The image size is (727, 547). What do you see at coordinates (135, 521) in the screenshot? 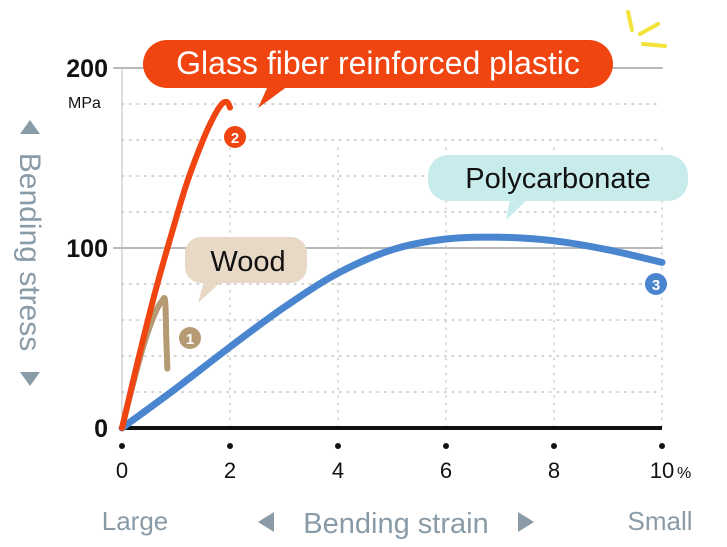
I see `x-end-left-label: Large` at bounding box center [135, 521].